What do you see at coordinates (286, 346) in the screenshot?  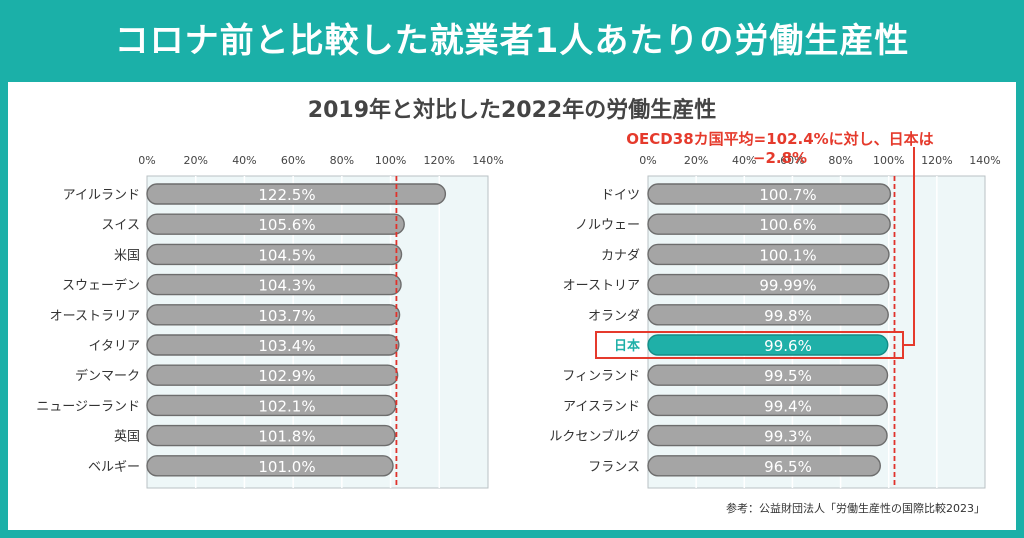 I see `data-label: 103.4%` at bounding box center [286, 346].